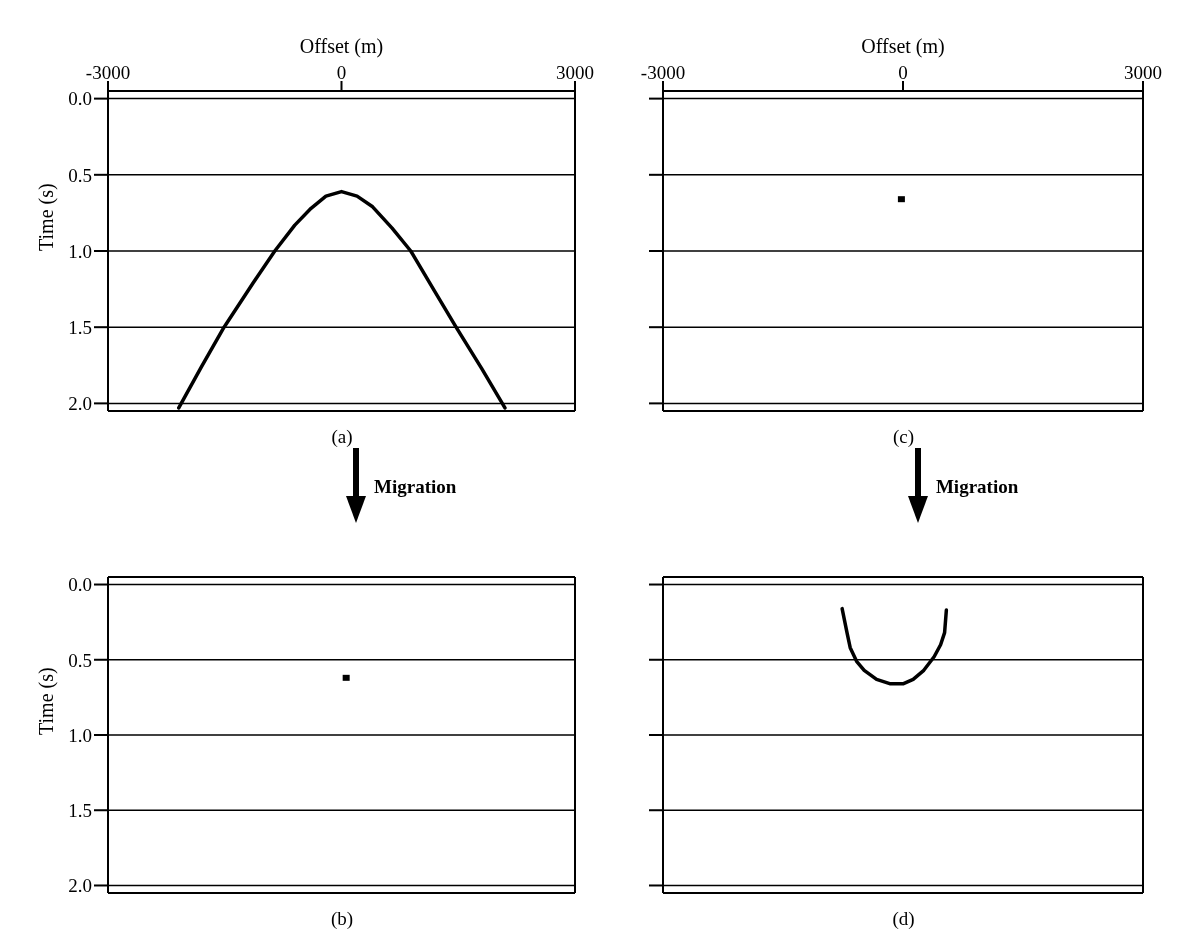  Describe the element at coordinates (342, 437) in the screenshot. I see `text: (a)` at that location.